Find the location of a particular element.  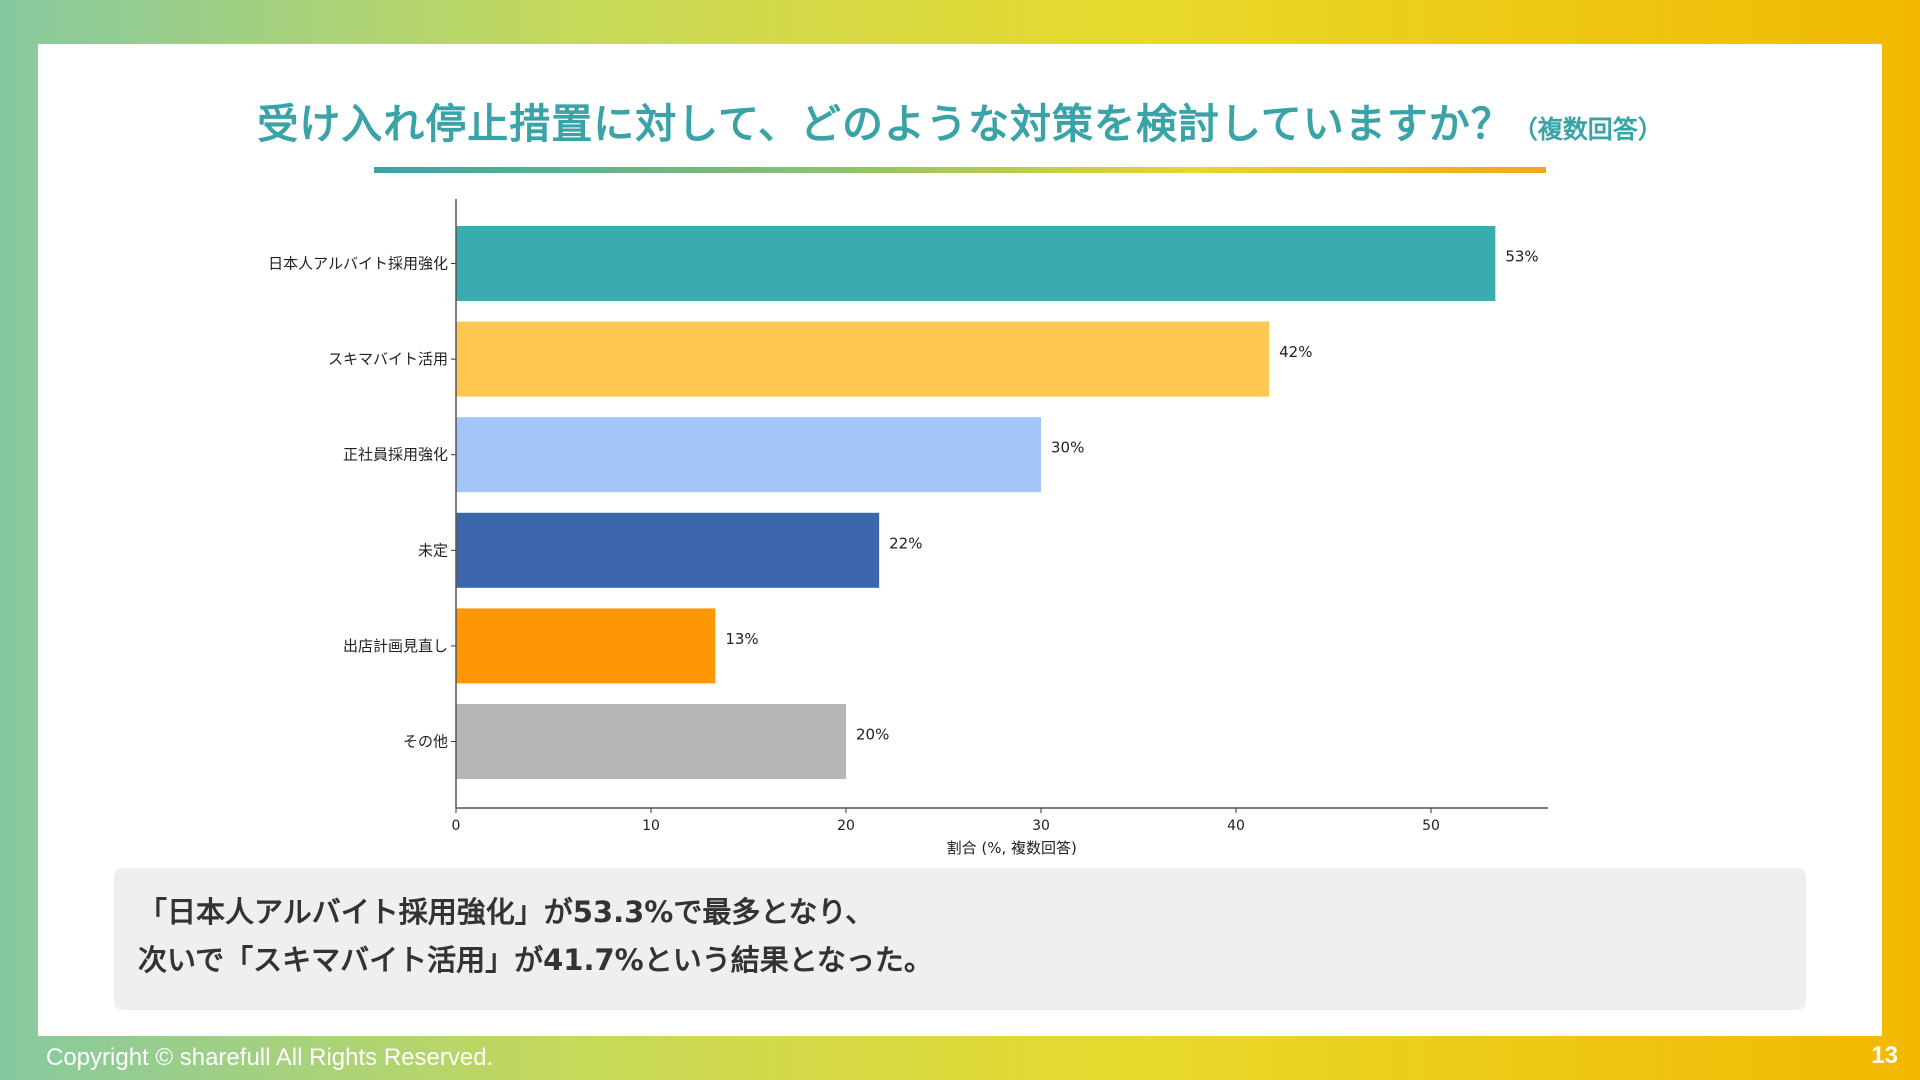

title-main: 受け入れ停止措置に対して、どのような対策を検討していますか？ is located at coordinates (885, 124).